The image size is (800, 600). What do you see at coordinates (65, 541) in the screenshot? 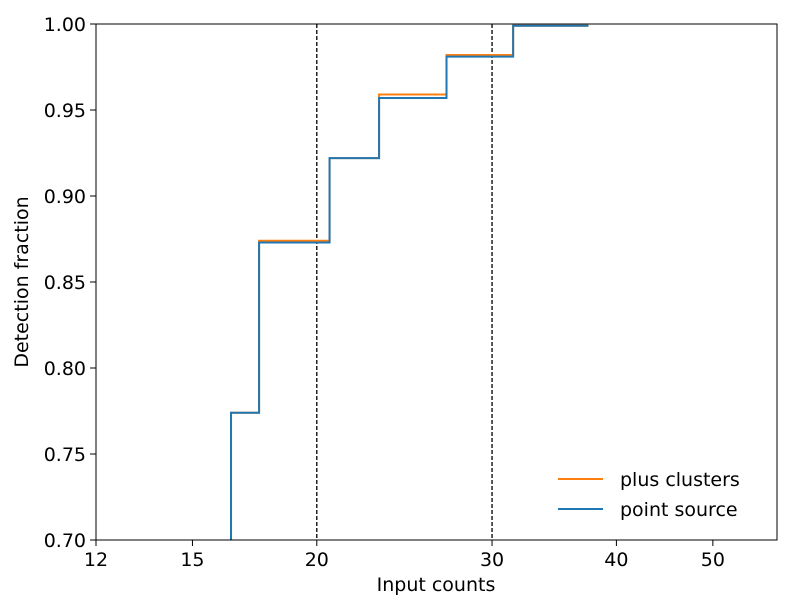
I see `y-tick-label: 0.70` at bounding box center [65, 541].